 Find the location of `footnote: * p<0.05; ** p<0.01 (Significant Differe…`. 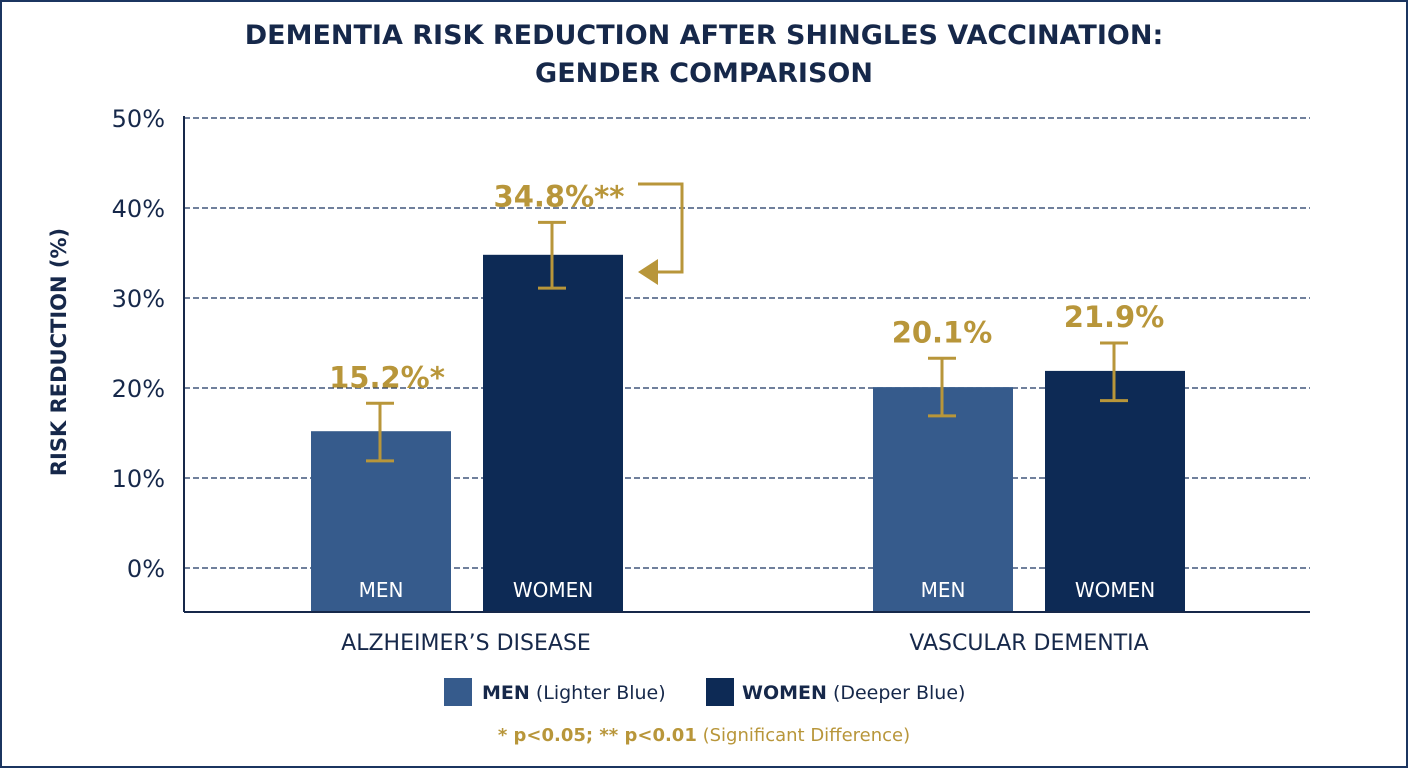

footnote: * p<0.05; ** p<0.01 (Significant Differe… is located at coordinates (704, 735).